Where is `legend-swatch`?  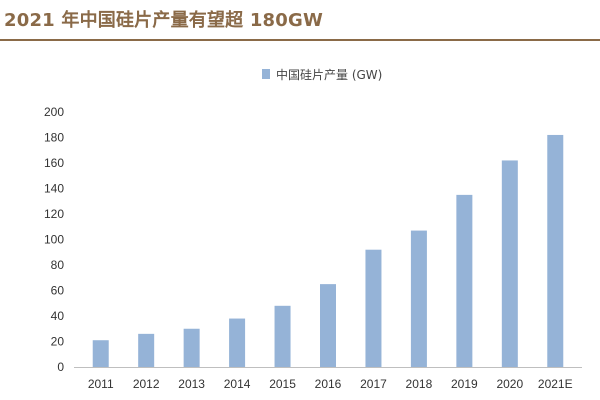 legend-swatch is located at coordinates (266, 74).